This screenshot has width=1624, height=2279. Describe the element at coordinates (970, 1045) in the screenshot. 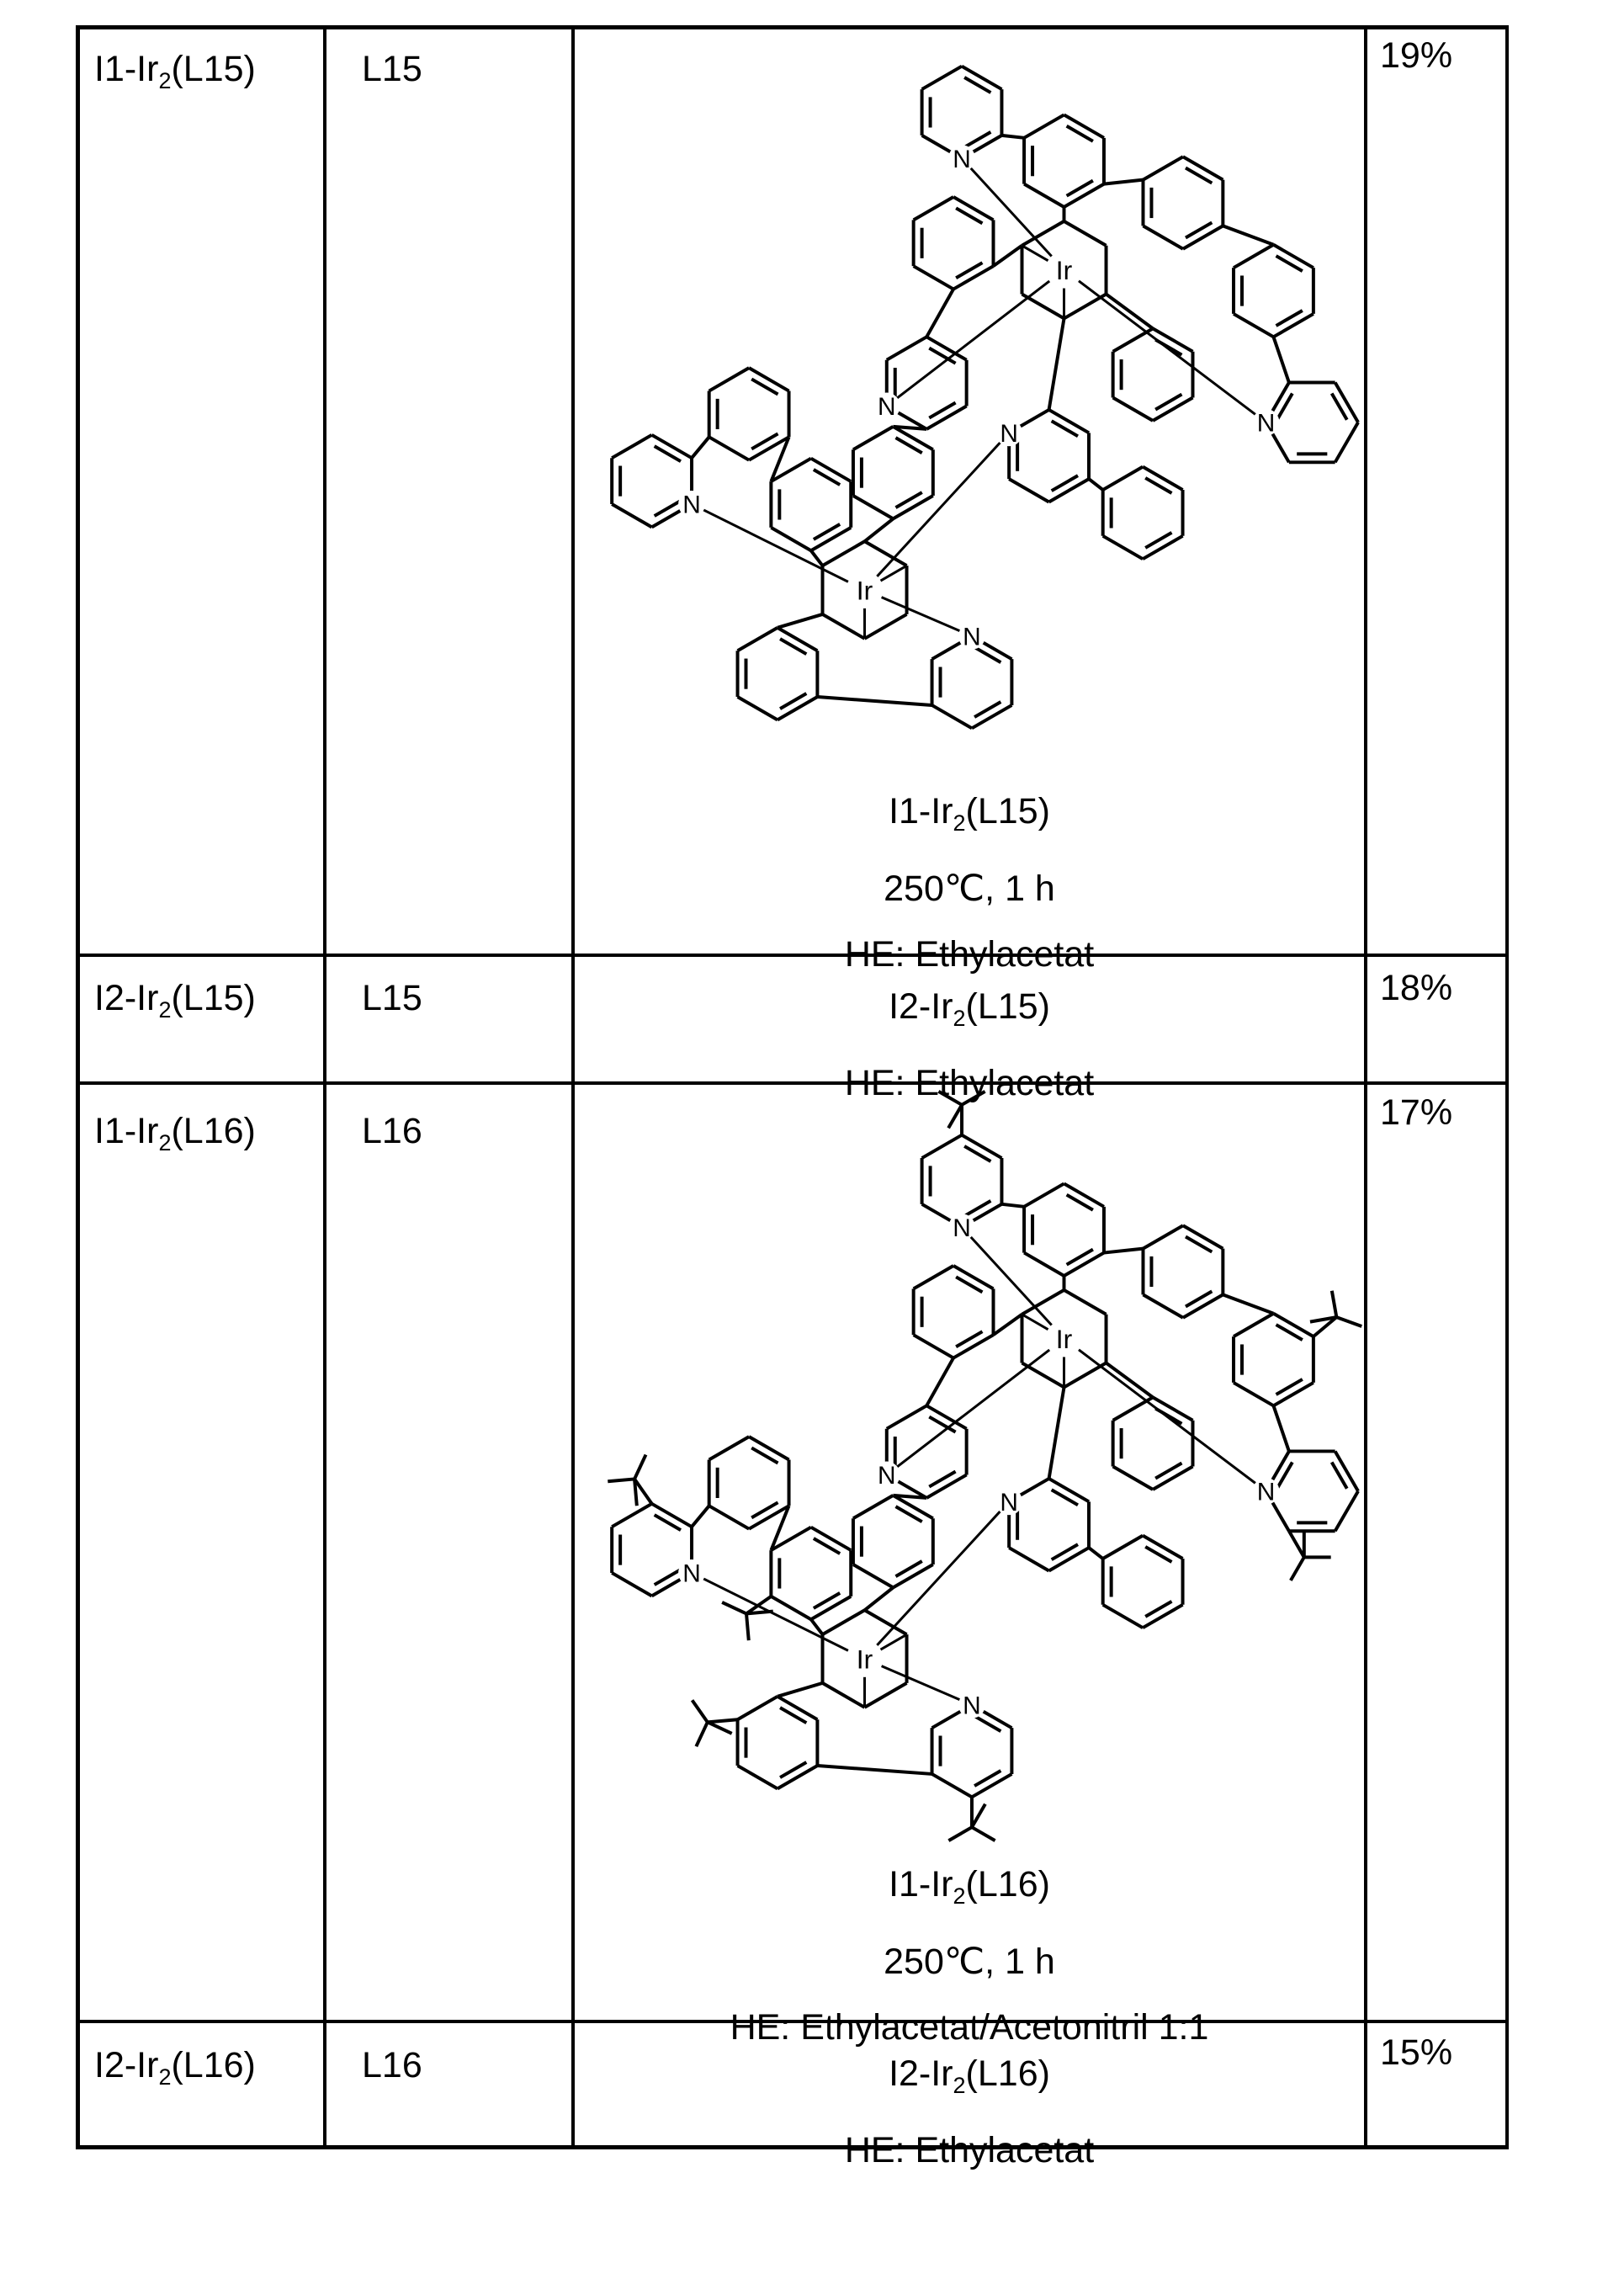

I see `row2-cell-caption: I2-Ir2(L15) HE: Ethylacetat` at that location.